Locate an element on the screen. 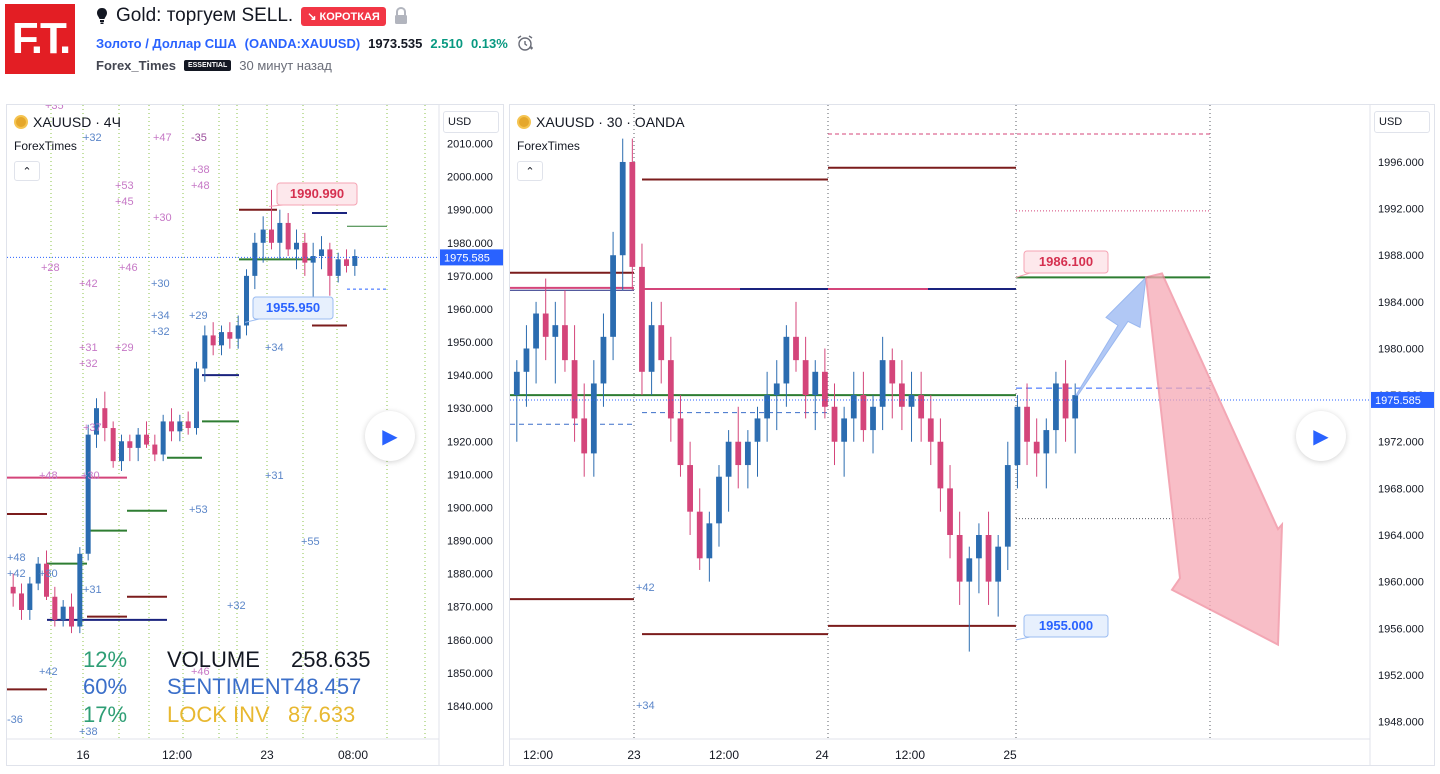 This screenshot has width=1440, height=774. price-axis-label: 1970.000 is located at coordinates (470, 277).